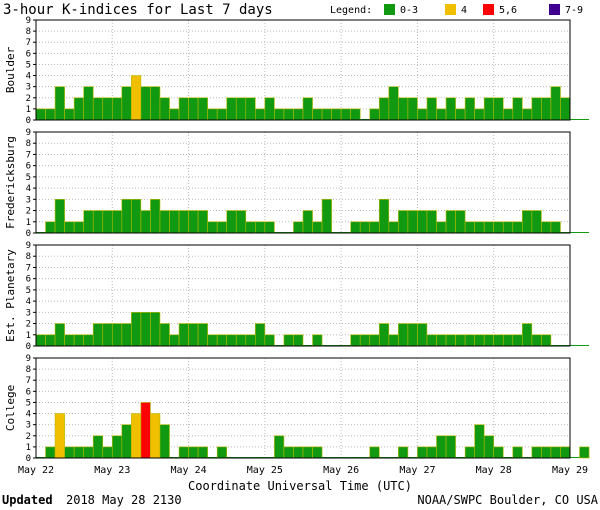 The image size is (600, 510). Describe the element at coordinates (28, 167) in the screenshot. I see `y-tick-label: 6` at that location.